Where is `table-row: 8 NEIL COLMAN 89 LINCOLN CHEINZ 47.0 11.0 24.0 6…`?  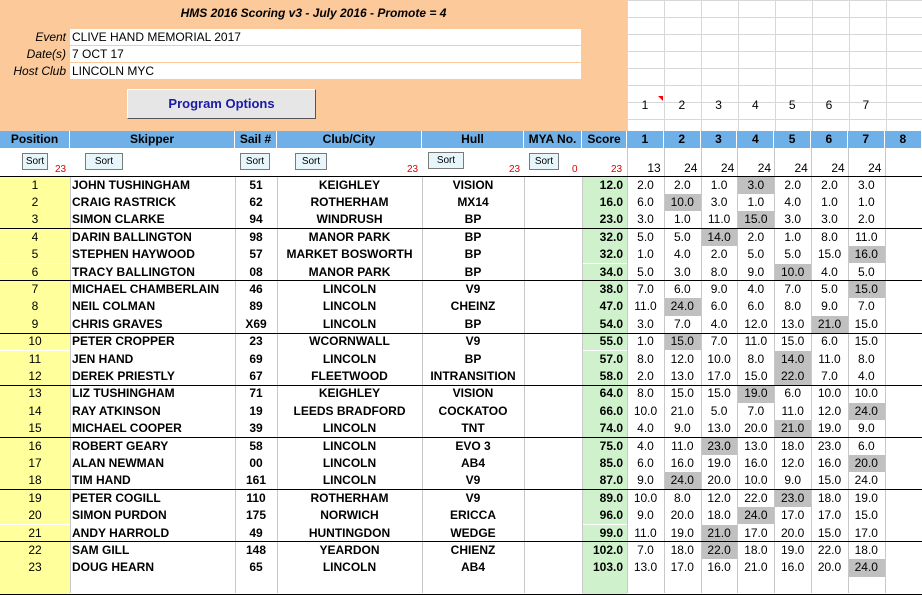
table-row: 8 NEIL COLMAN 89 LINCOLN CHEINZ 47.0 11.0 24.0 6… is located at coordinates (461, 307).